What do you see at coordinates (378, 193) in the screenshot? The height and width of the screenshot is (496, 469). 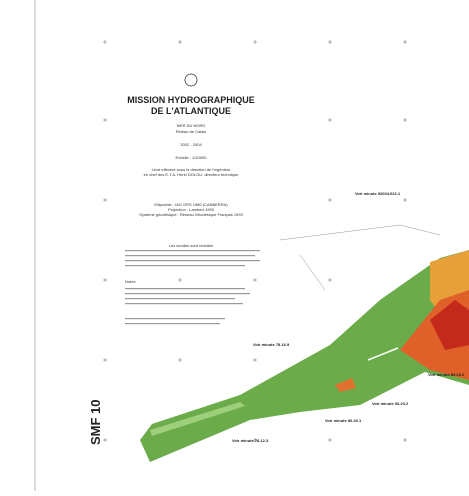 I see `minute-label: Voir minute 92004.022.1` at bounding box center [378, 193].